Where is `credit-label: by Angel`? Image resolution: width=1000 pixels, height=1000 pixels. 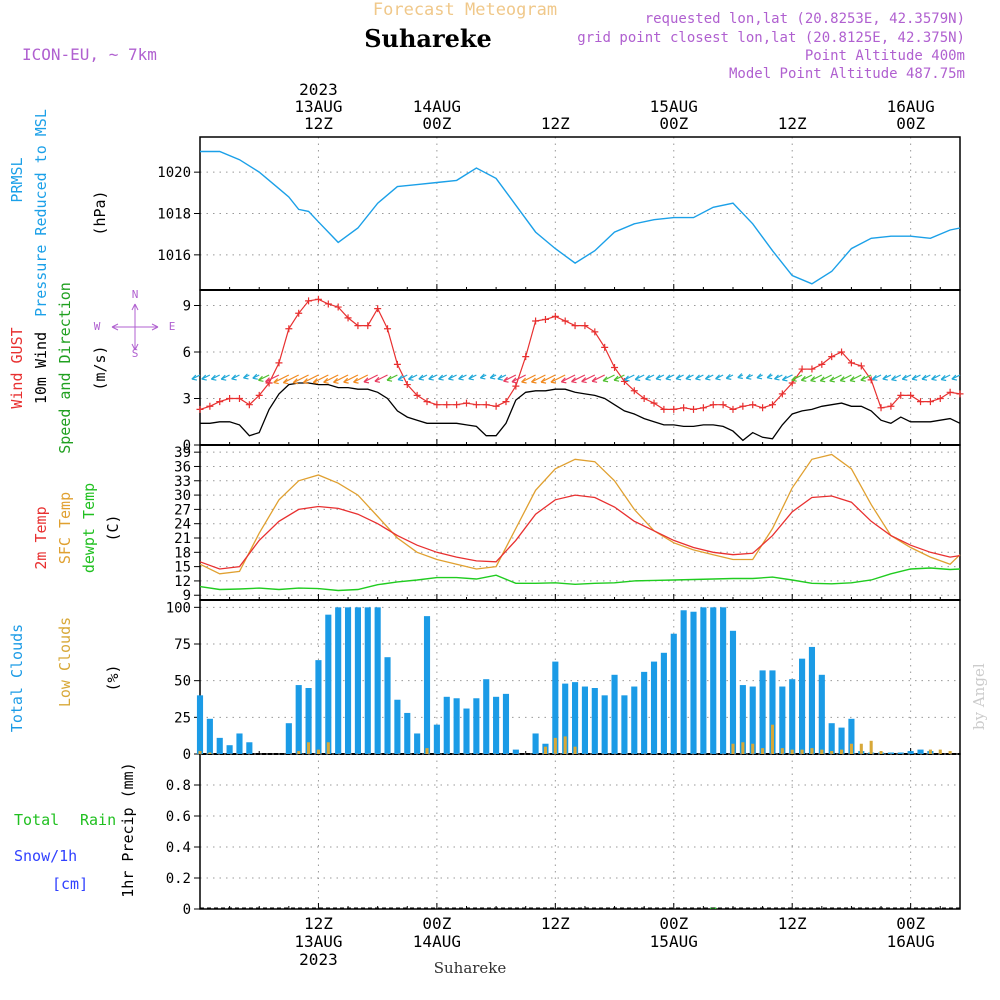 credit-label: by Angel is located at coordinates (979, 696).